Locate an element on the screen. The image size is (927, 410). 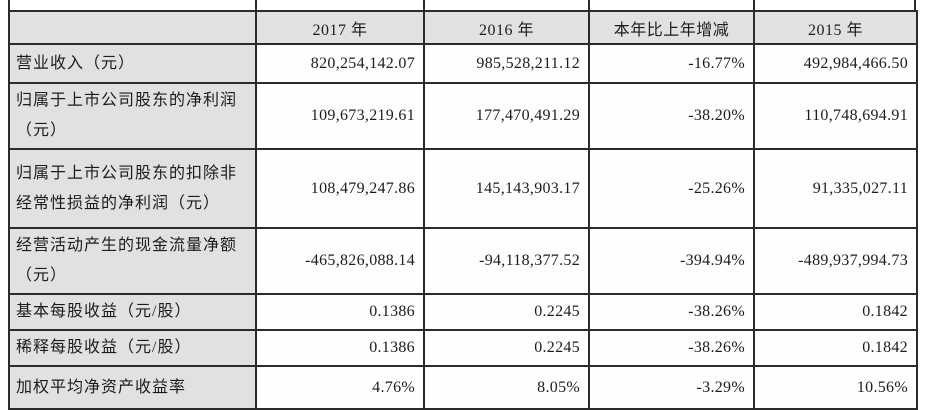
cell-change: -3.29% is located at coordinates (671, 387).